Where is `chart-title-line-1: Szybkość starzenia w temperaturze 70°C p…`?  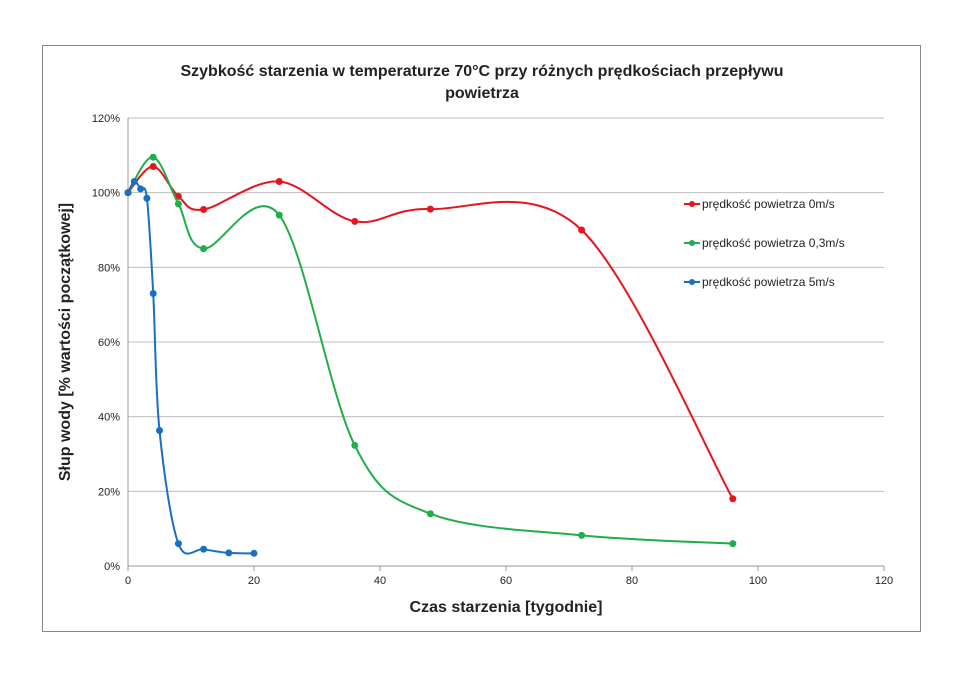
chart-title-line-1: Szybkość starzenia w temperaturze 70°C p… is located at coordinates (481, 71).